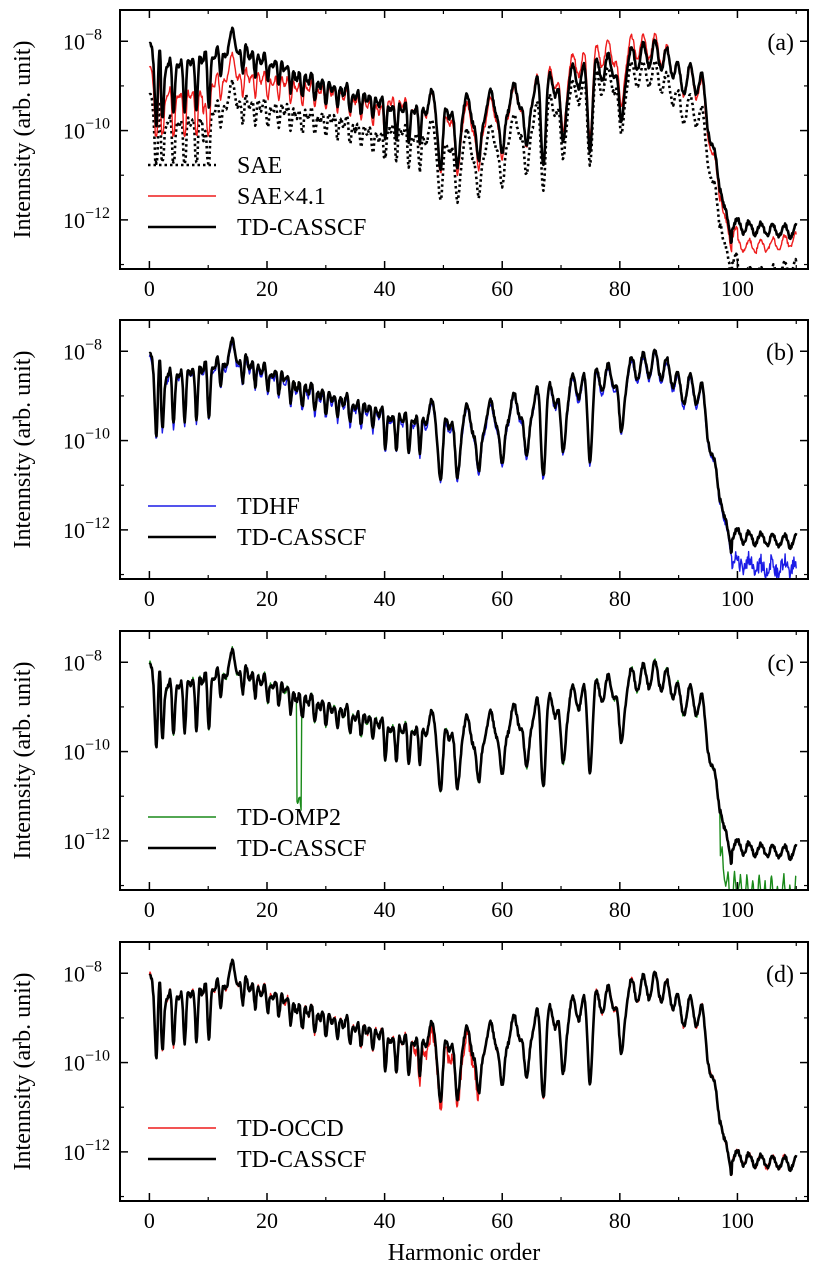  Describe the element at coordinates (268, 507) in the screenshot. I see `legend-label: TDHF` at that location.